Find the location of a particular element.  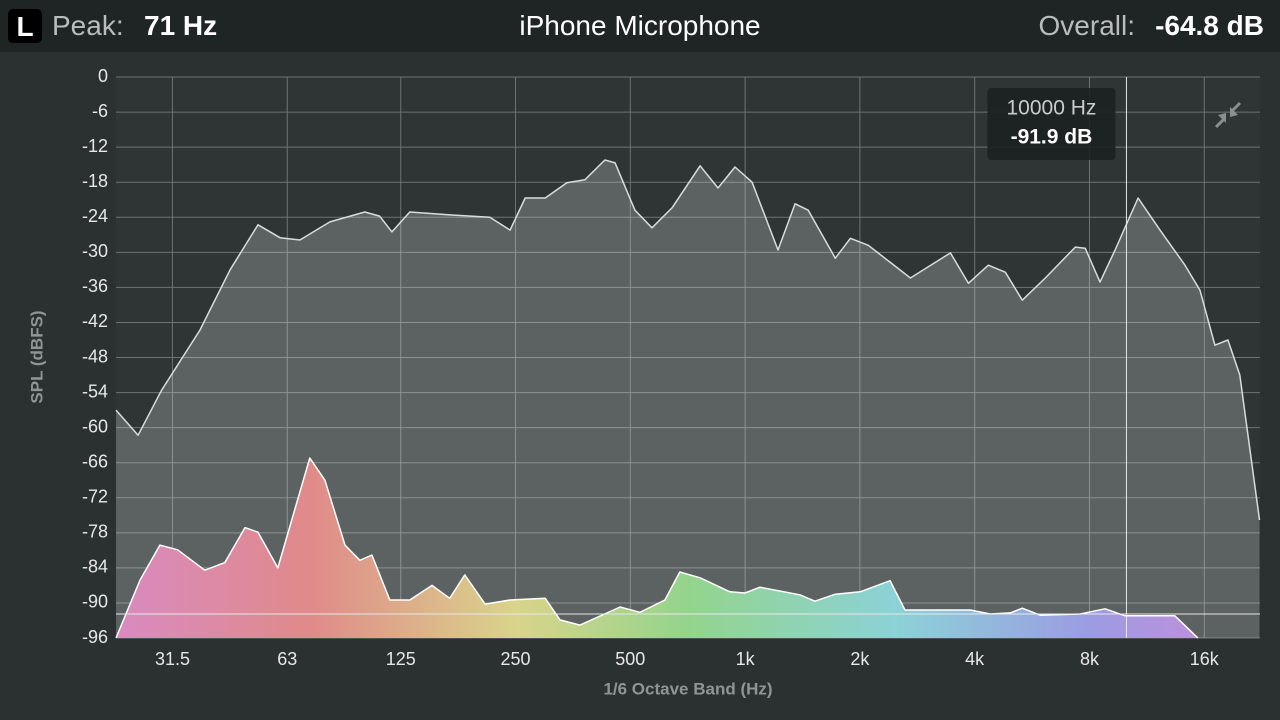

y-tick-label: -96 is located at coordinates (95, 637).